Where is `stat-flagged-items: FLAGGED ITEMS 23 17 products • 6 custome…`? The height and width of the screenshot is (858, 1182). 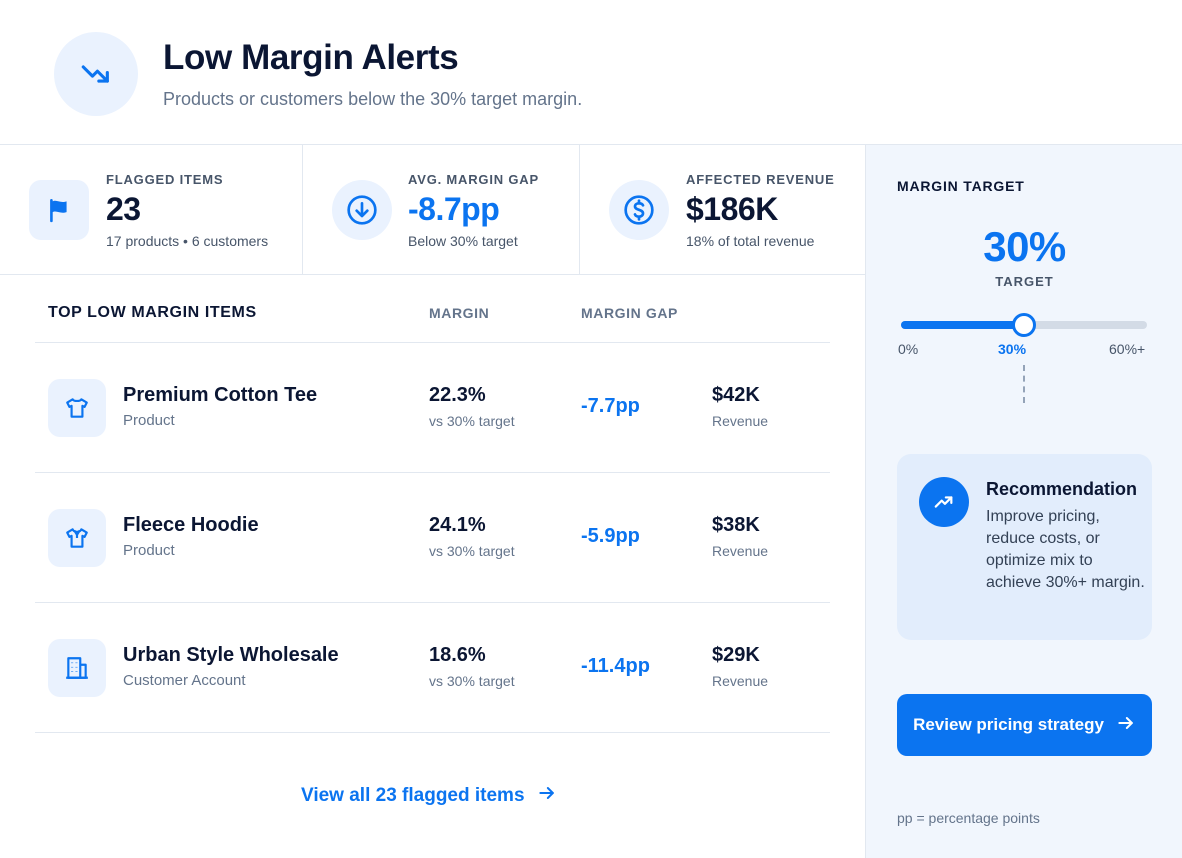
stat-flagged-items: FLAGGED ITEMS 23 17 products • 6 custome… is located at coordinates (151, 210).